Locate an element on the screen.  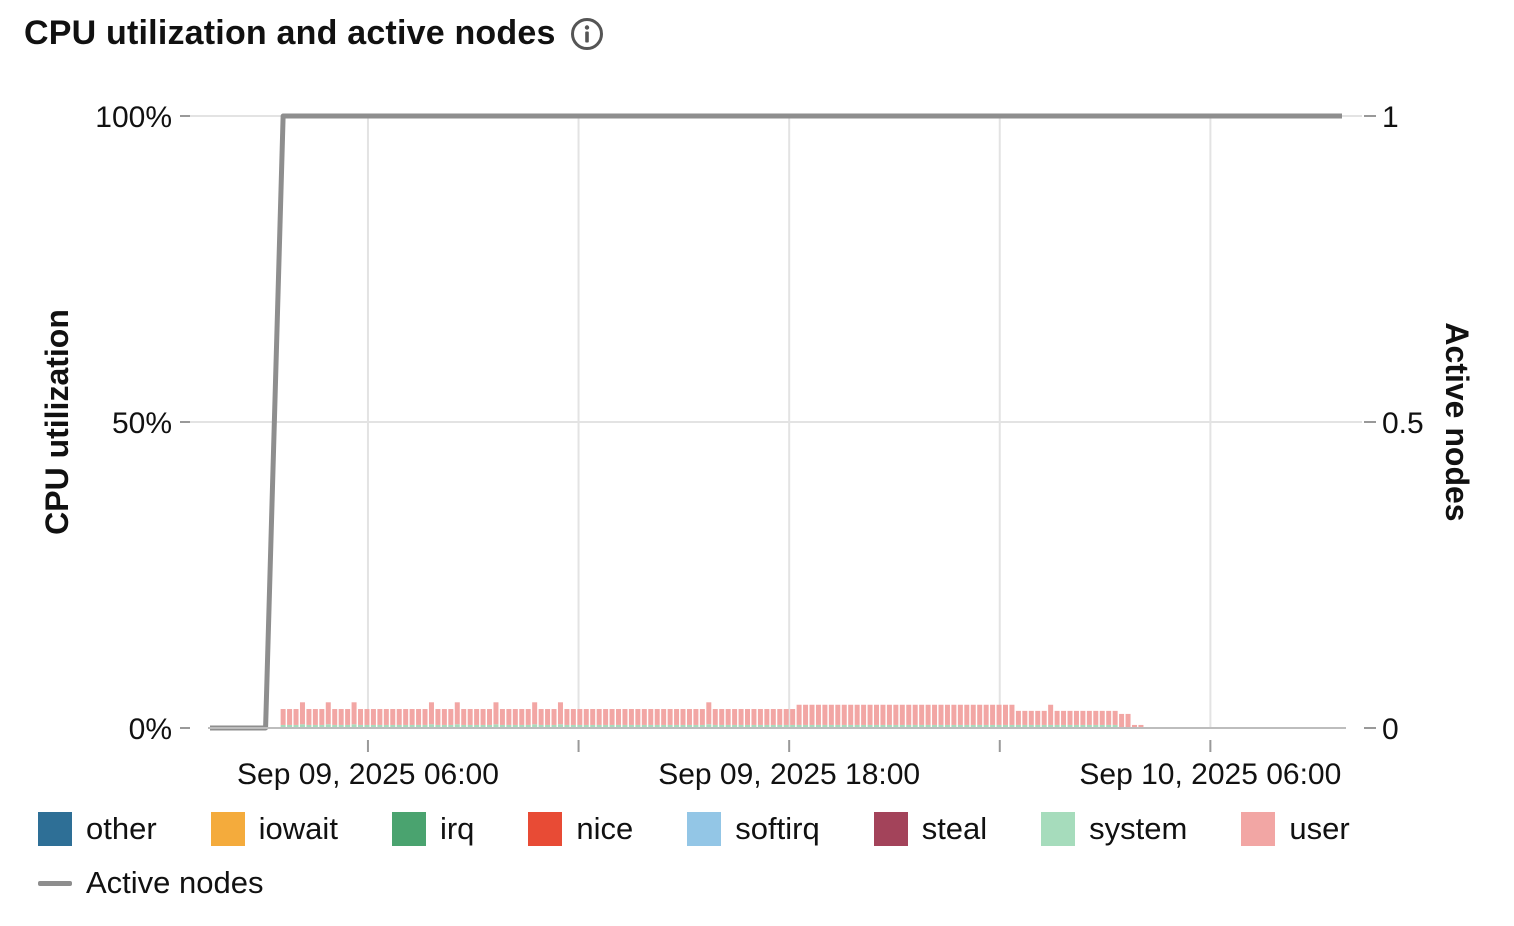
y-tick-label: 100% is located at coordinates (133, 117).